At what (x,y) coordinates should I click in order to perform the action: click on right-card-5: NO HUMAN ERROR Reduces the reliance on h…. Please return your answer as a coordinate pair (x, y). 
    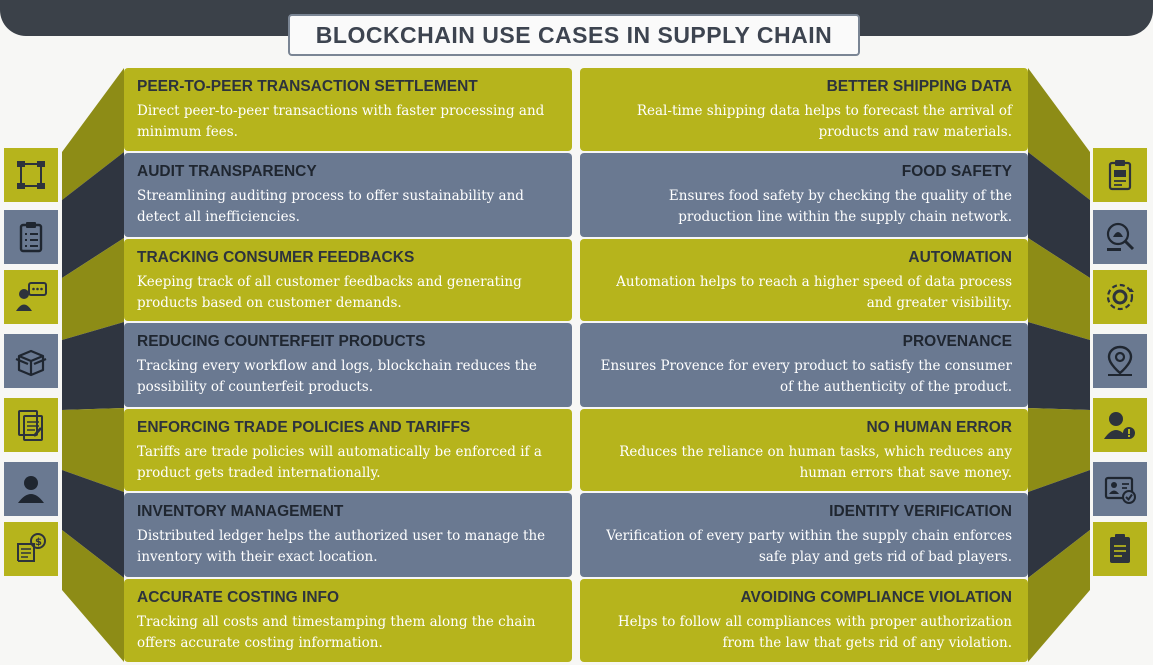
    Looking at the image, I should click on (804, 450).